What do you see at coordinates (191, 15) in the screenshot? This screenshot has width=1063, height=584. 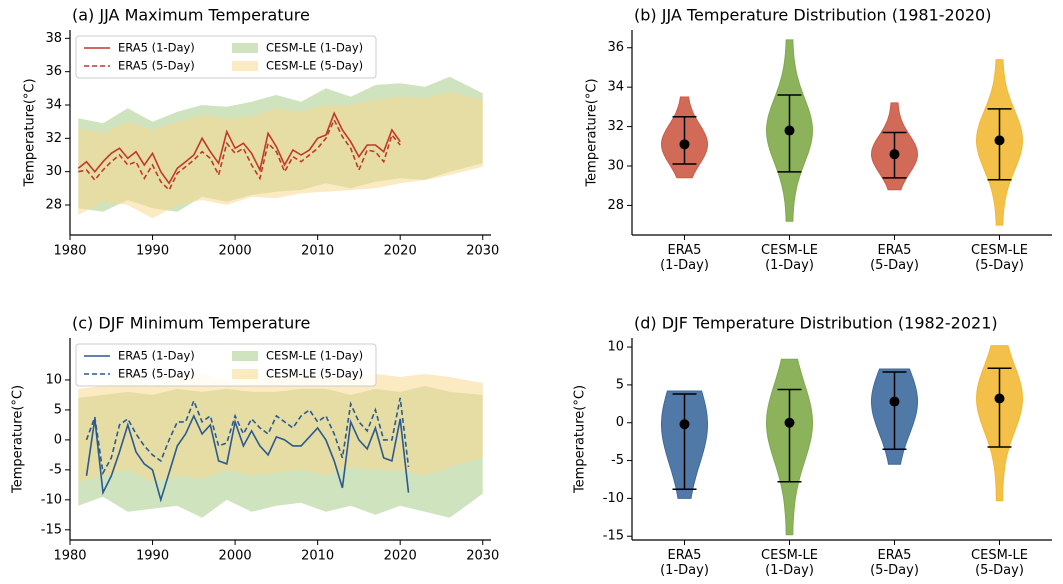 I see `chart-title: (a) JJA Maximum Temperature` at bounding box center [191, 15].